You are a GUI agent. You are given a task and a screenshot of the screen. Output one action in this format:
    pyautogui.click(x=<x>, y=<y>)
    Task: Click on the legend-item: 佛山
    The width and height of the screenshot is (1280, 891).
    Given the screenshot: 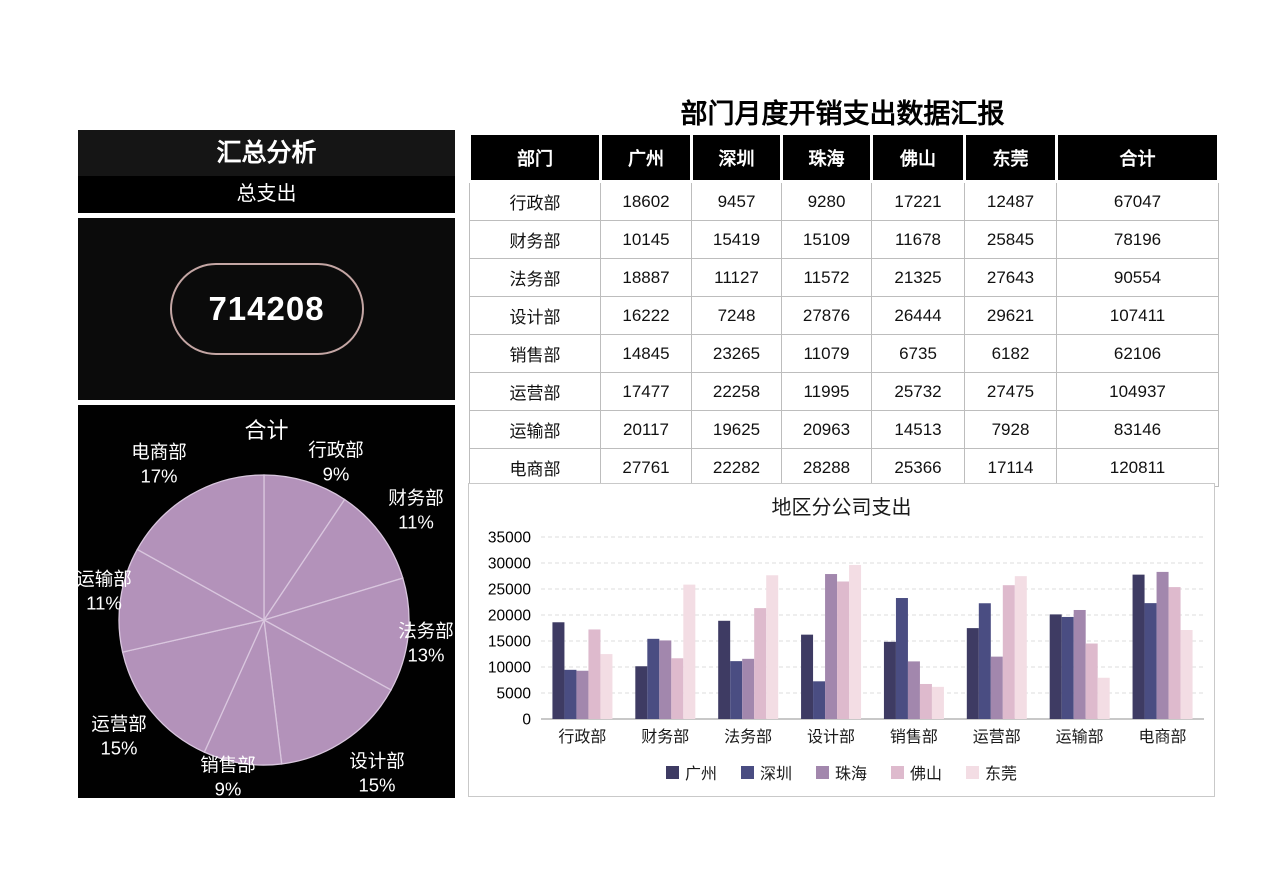 What is the action you would take?
    pyautogui.click(x=916, y=772)
    